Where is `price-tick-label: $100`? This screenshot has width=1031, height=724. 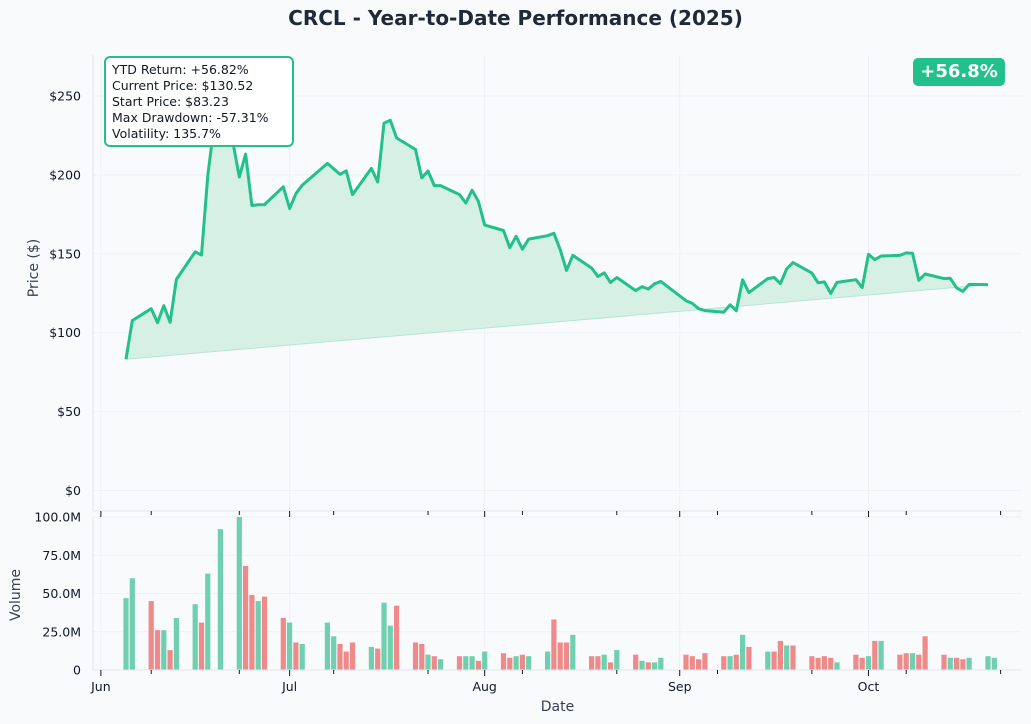
price-tick-label: $100 is located at coordinates (65, 332).